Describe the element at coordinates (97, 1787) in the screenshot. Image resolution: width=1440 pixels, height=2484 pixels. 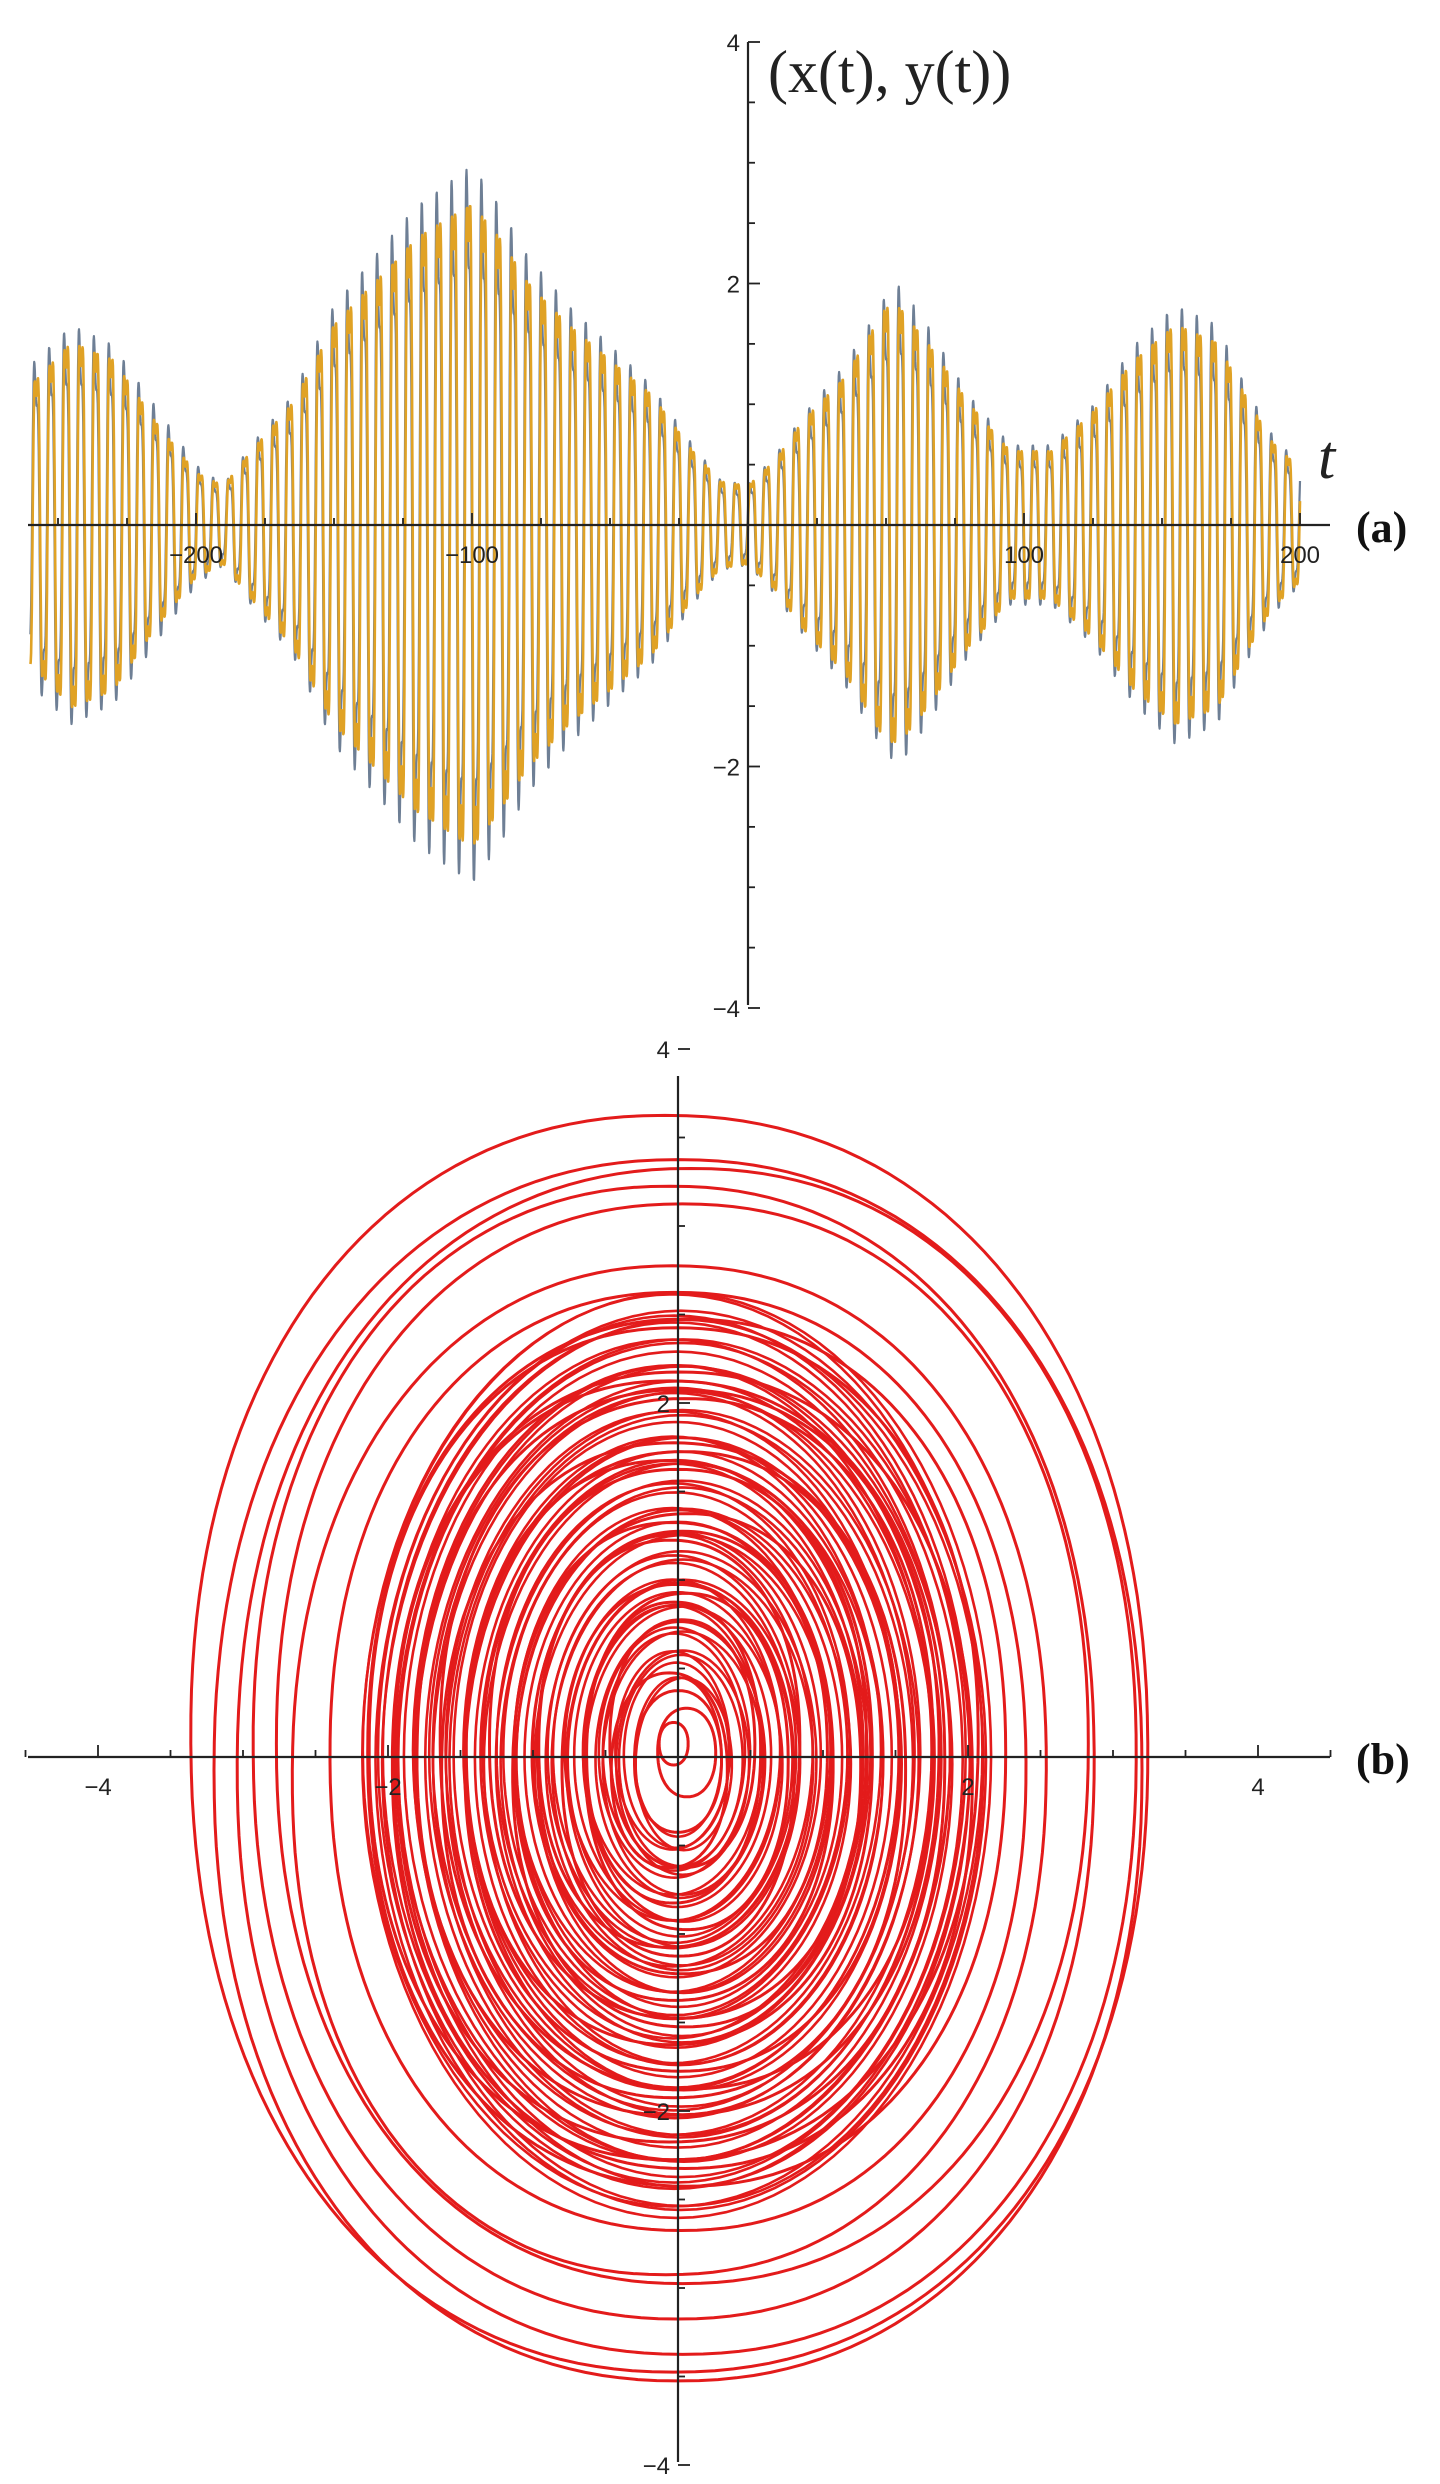
I see `chart-b-x-tick-label: −4` at that location.